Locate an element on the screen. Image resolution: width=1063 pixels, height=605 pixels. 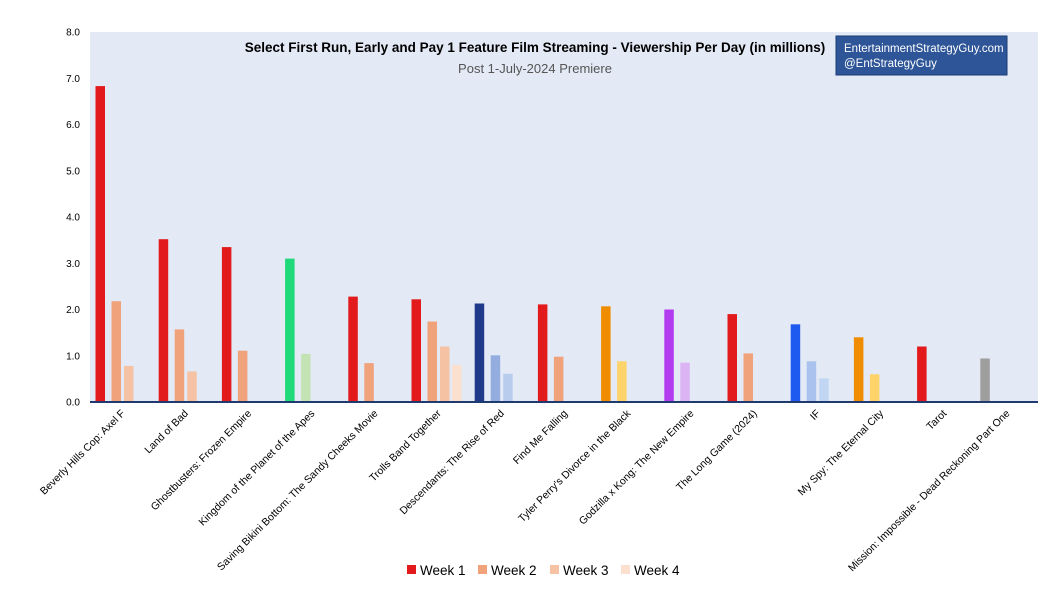
x-tick-label: Godzilla x Kong: The New Empire is located at coordinates (637, 468).